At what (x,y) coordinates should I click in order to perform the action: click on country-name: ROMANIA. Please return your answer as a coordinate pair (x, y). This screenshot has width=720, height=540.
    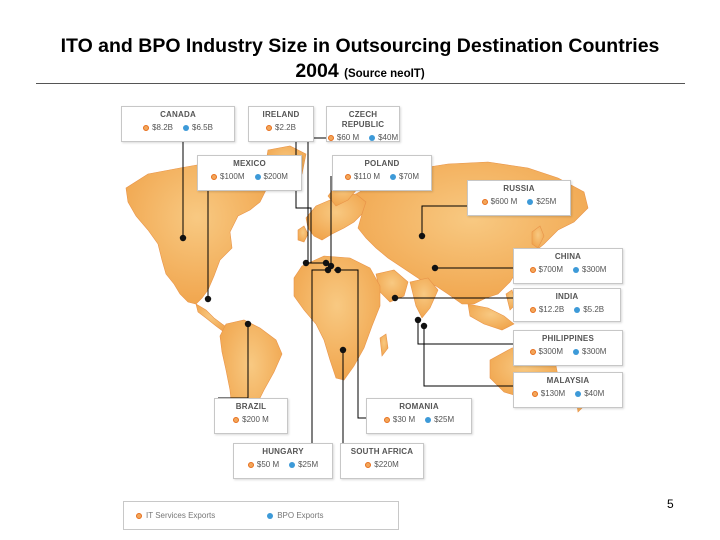
    Looking at the image, I should click on (419, 406).